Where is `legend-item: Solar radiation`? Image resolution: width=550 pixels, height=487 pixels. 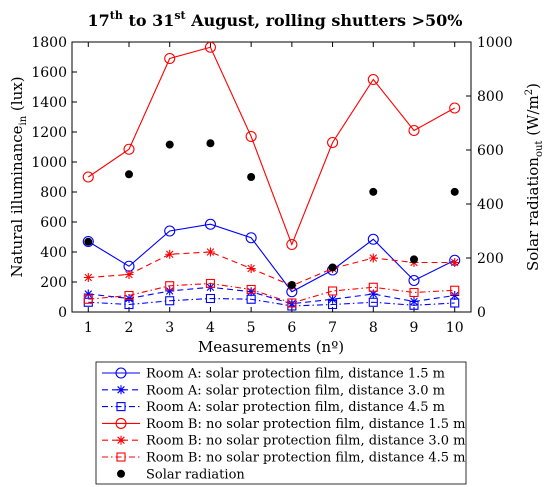
legend-item: Solar radiation is located at coordinates (181, 474).